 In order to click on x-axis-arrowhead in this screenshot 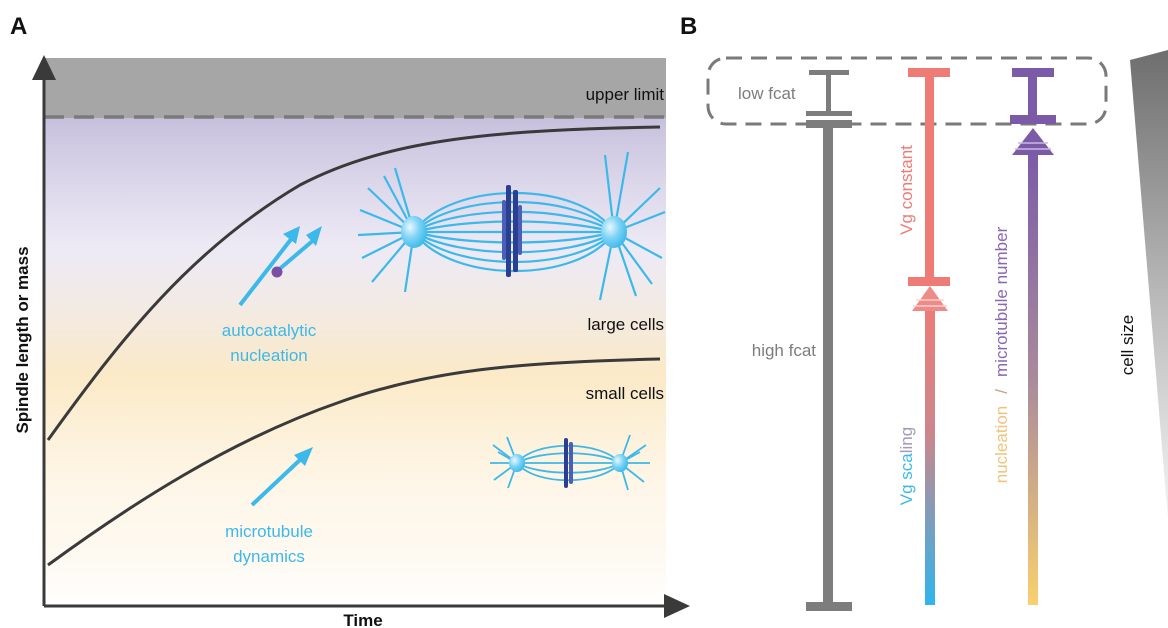, I will do `click(677, 606)`.